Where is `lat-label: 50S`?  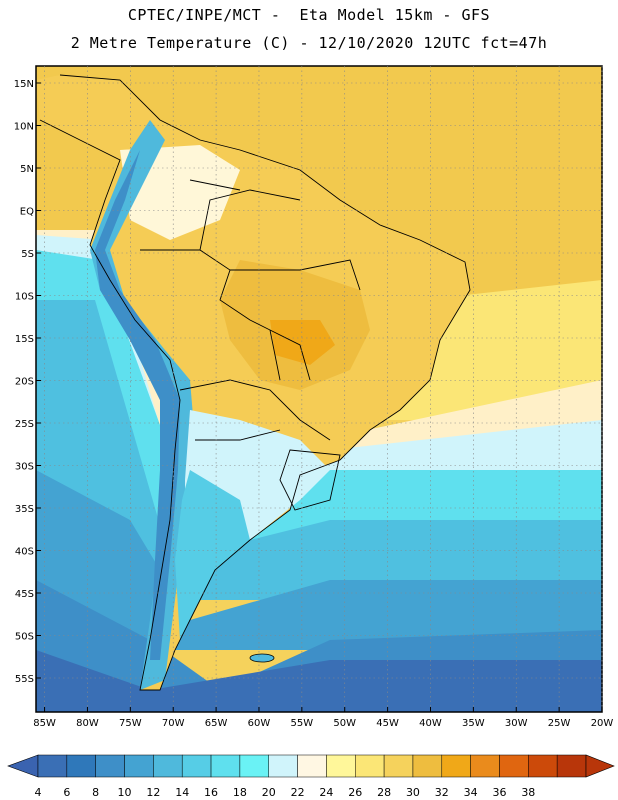 lat-label: 50S is located at coordinates (24, 637).